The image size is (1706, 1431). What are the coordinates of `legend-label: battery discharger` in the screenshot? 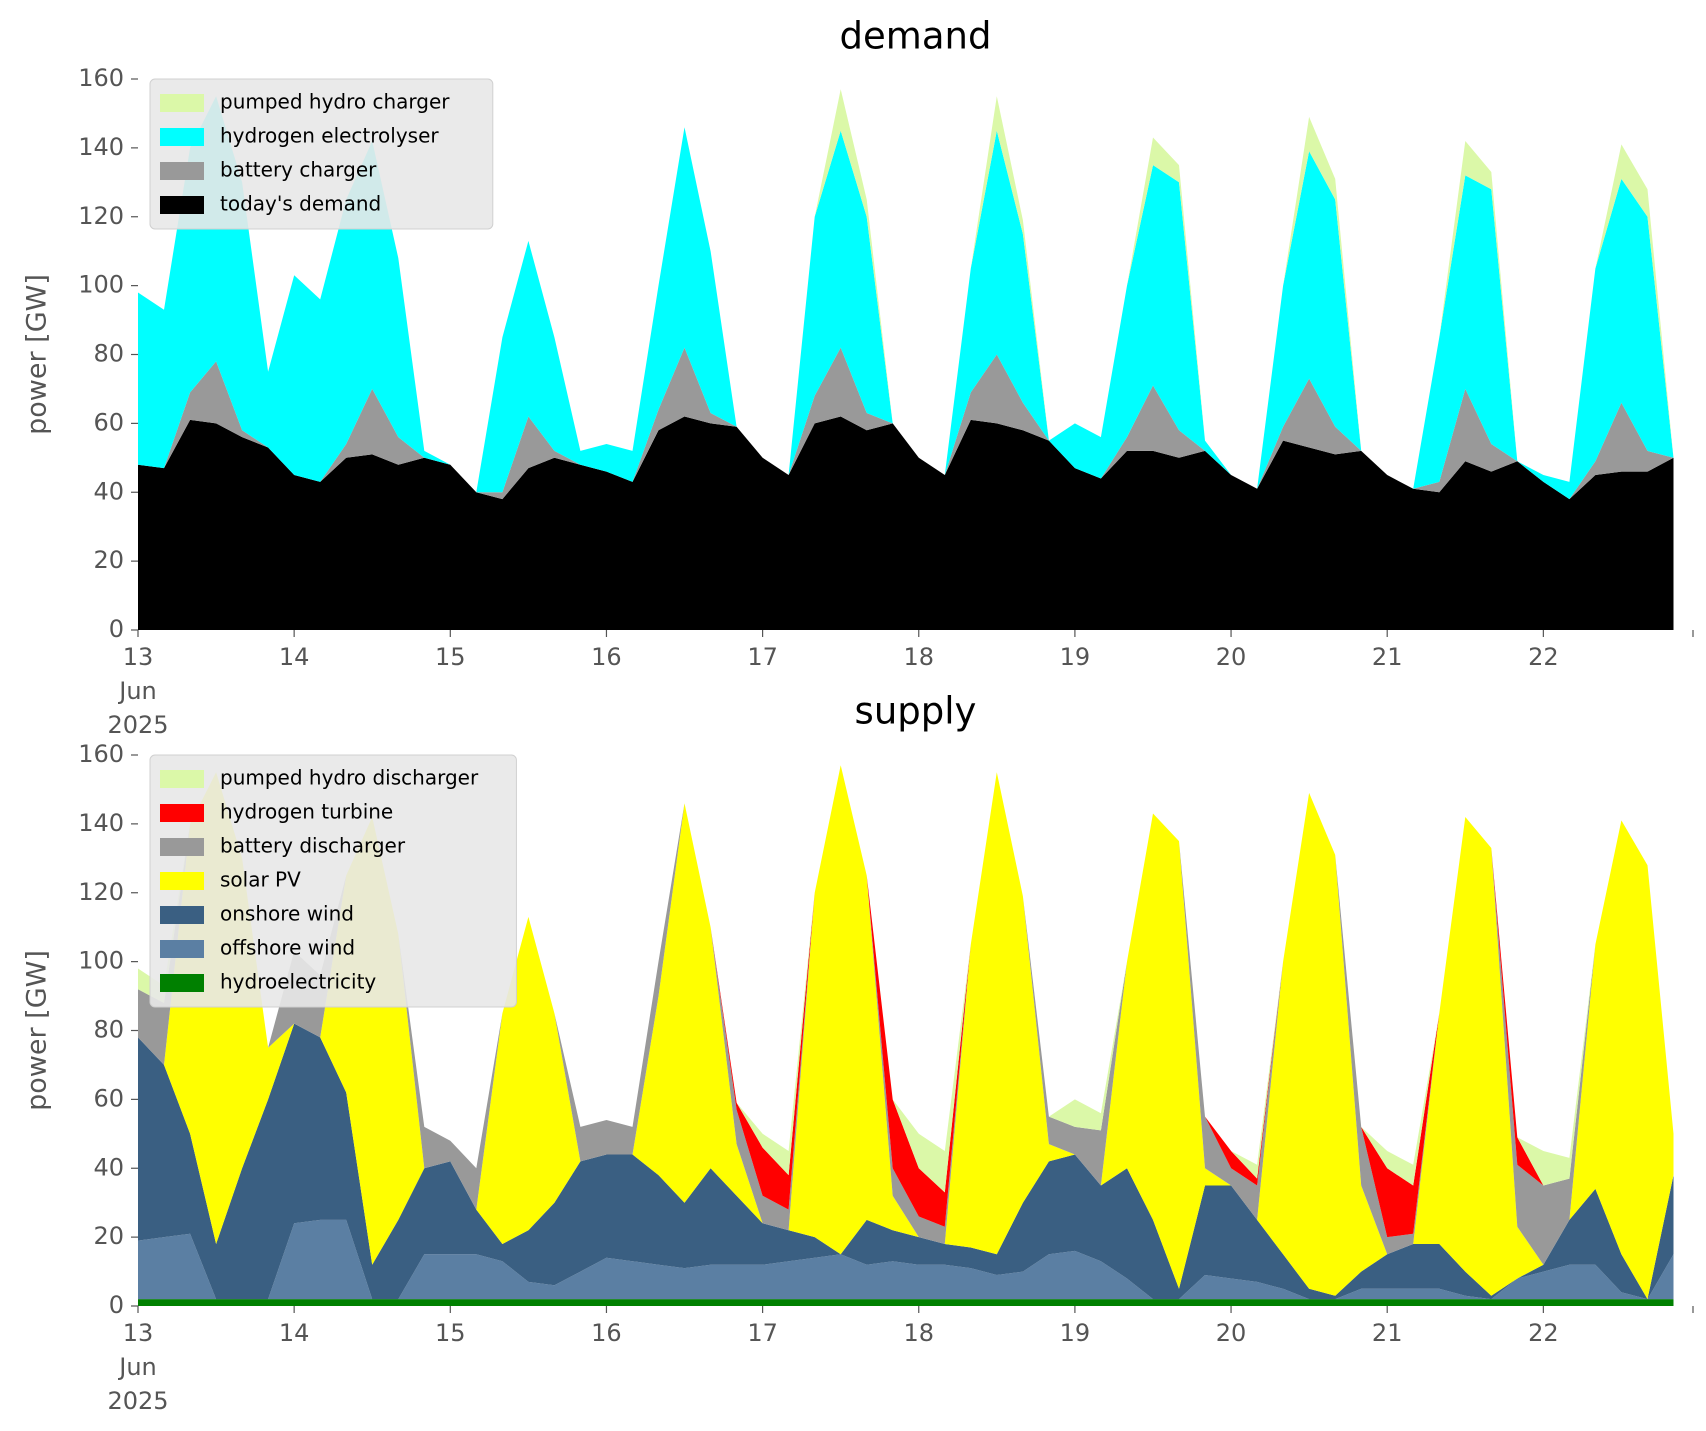 It's located at (313, 846).